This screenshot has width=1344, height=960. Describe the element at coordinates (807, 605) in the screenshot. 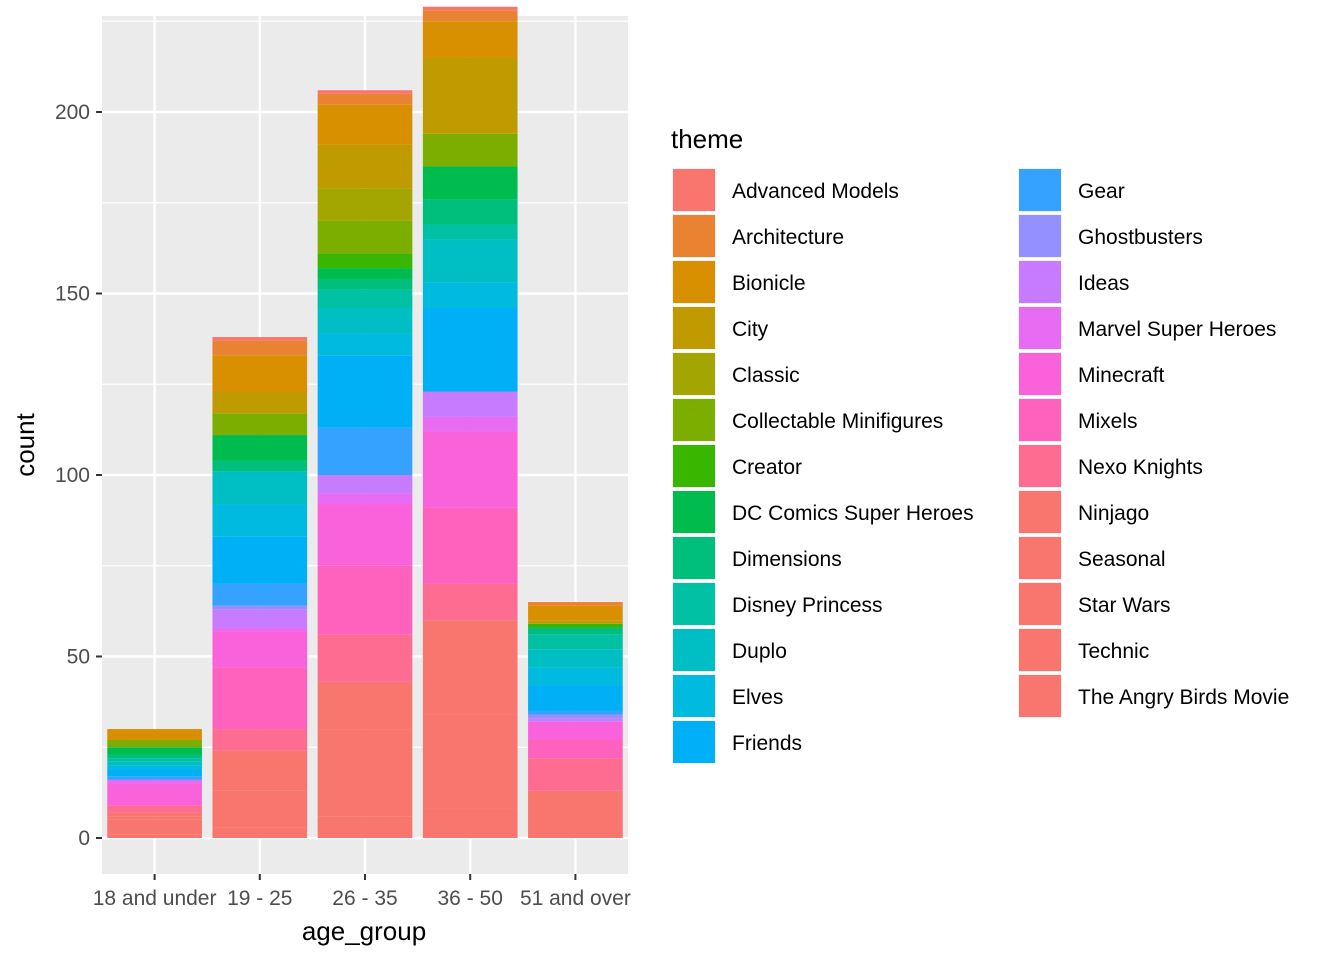

I see `legend-label: Disney Princess` at that location.